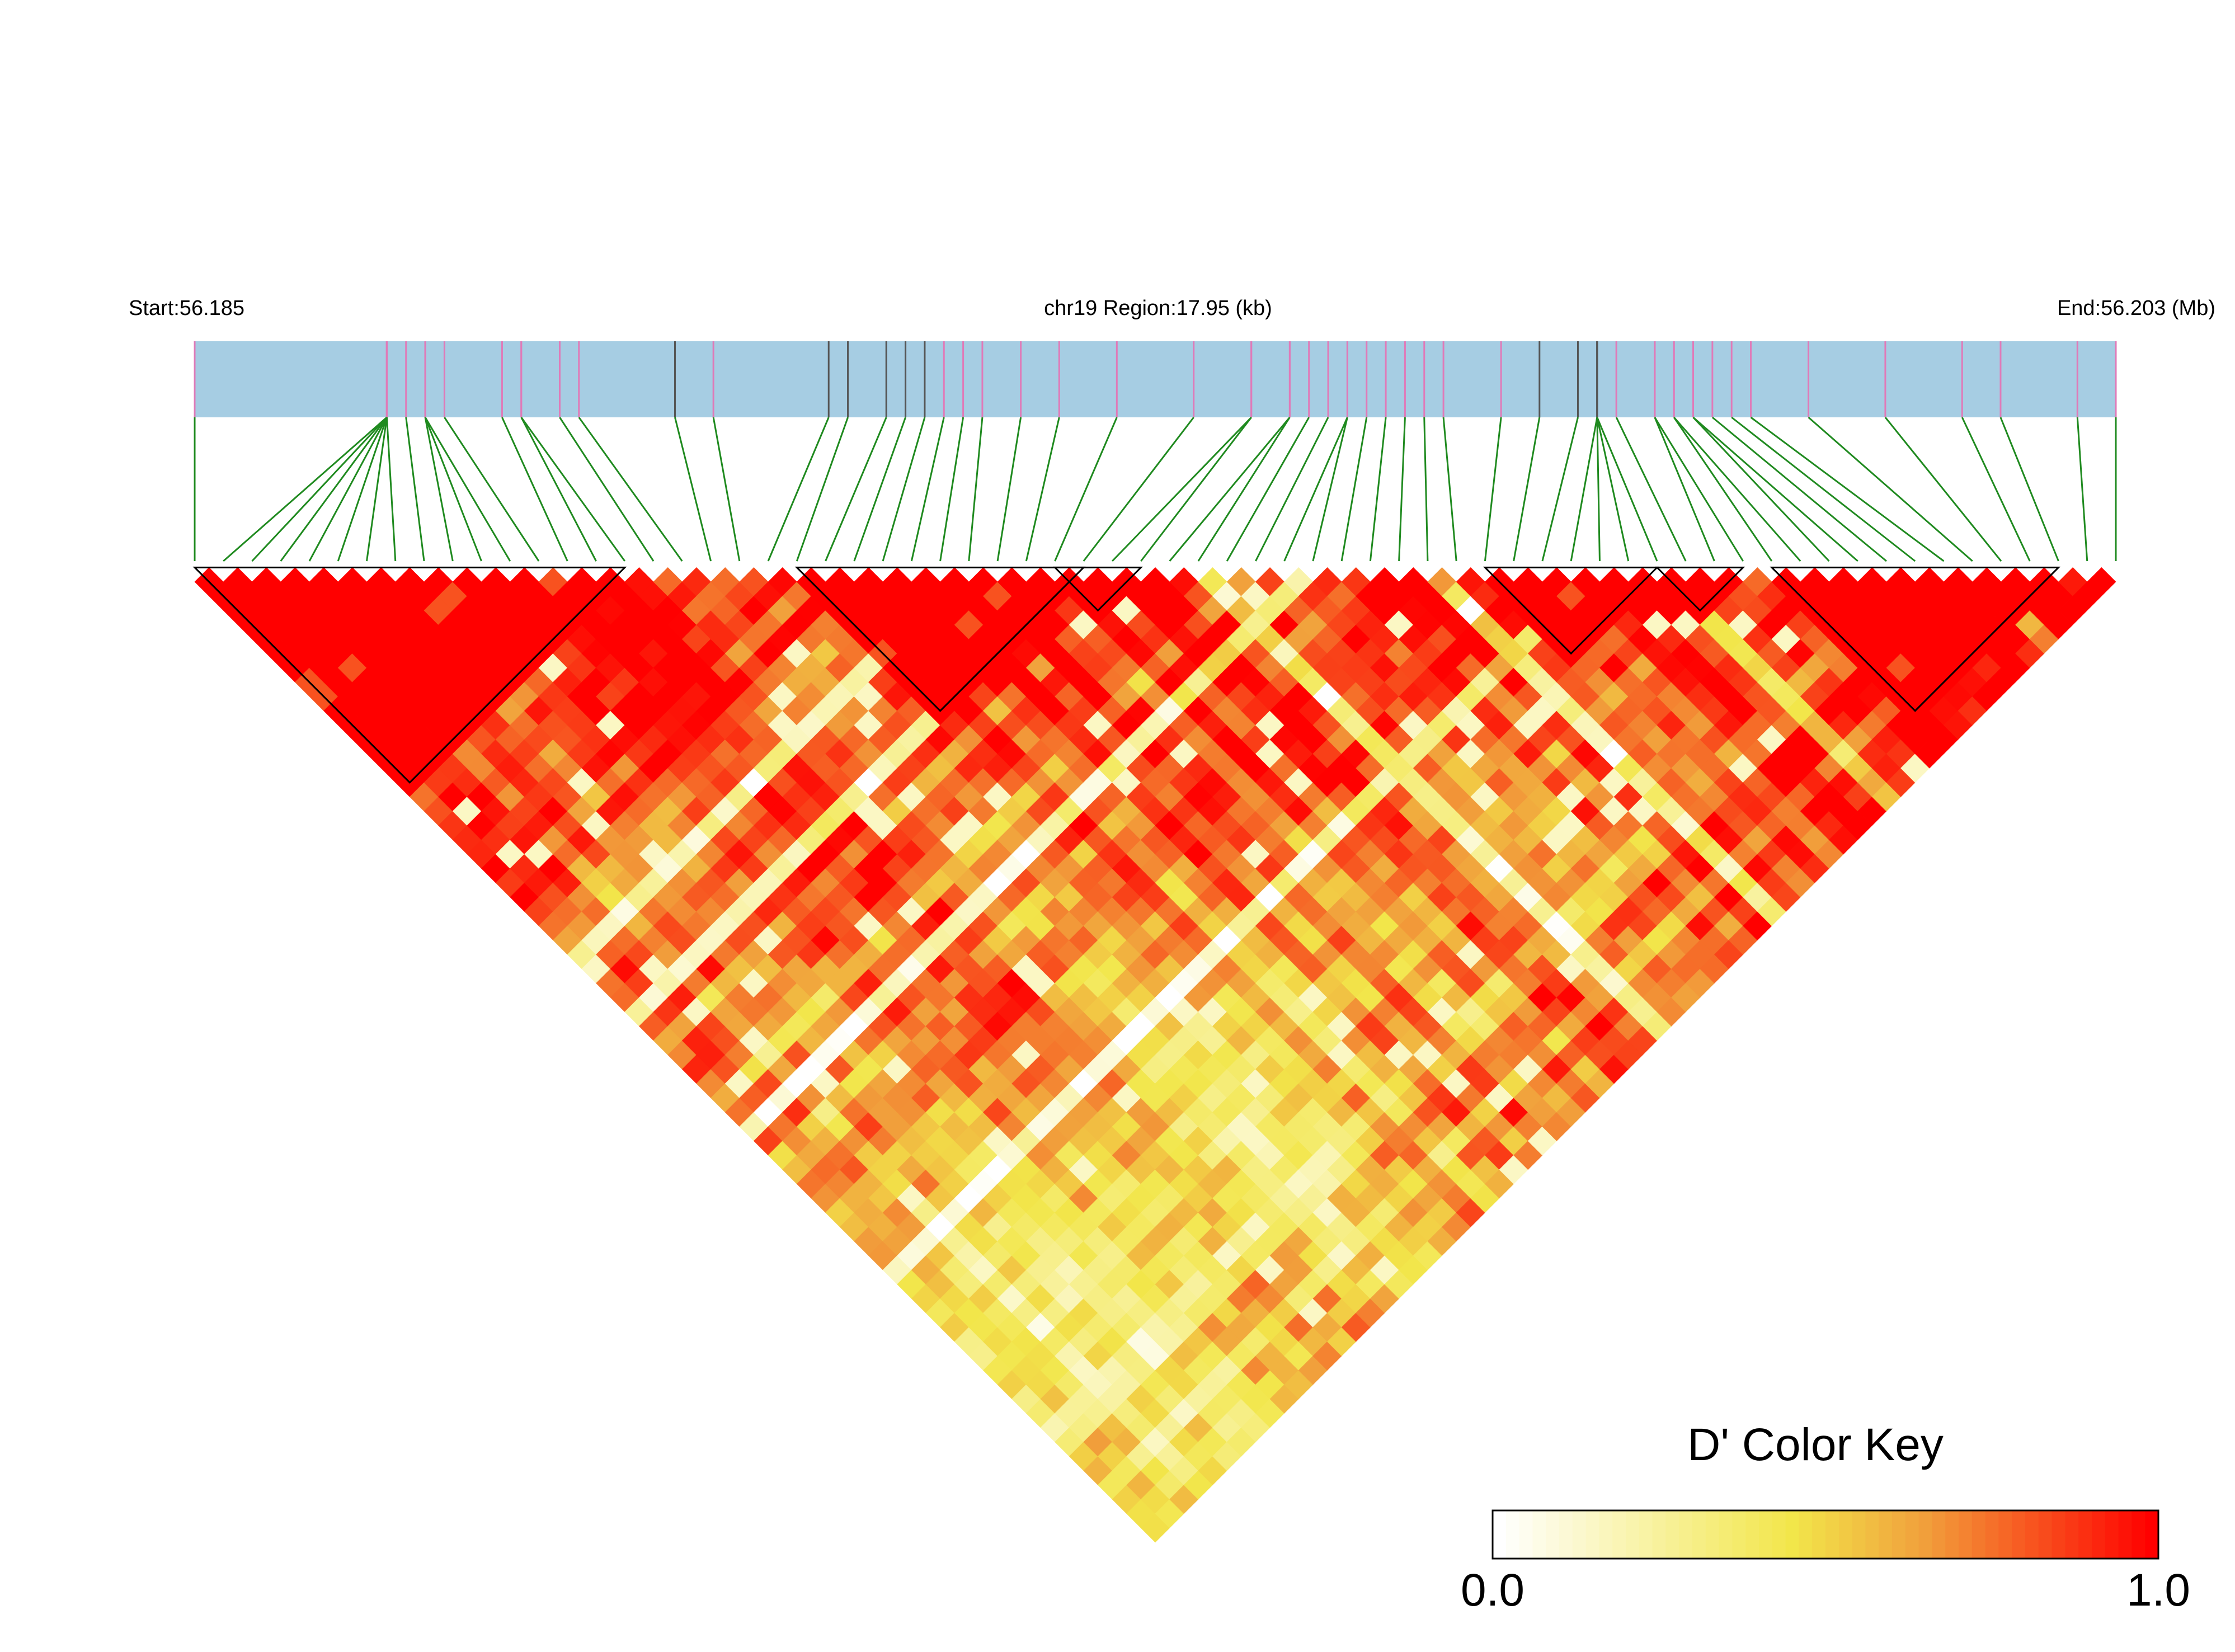  What do you see at coordinates (1815, 1445) in the screenshot?
I see `color-key-title: D' Color Key` at bounding box center [1815, 1445].